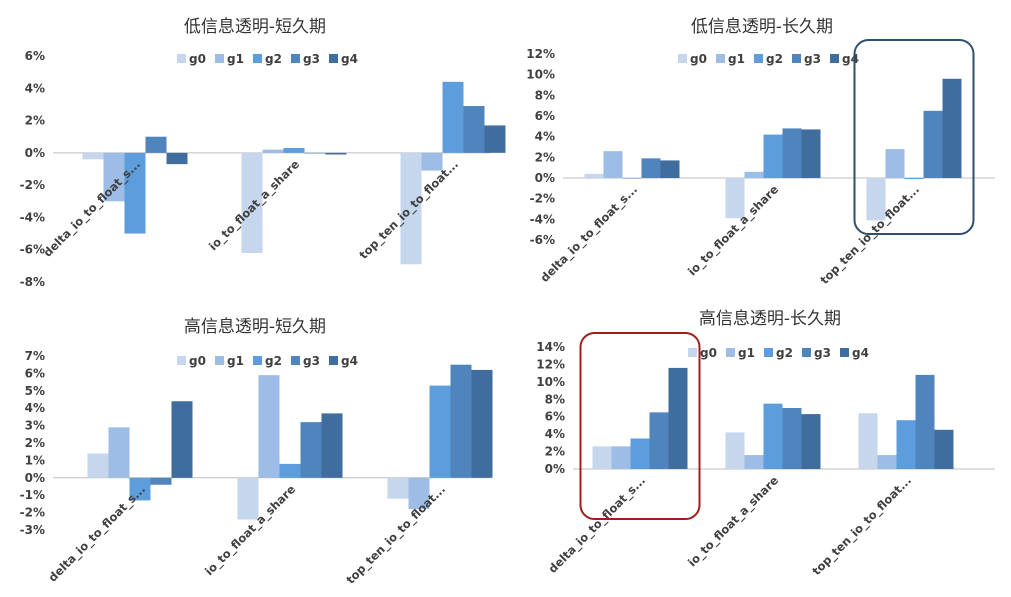  Describe the element at coordinates (550, 347) in the screenshot. I see `y-tick-label: 14%` at that location.